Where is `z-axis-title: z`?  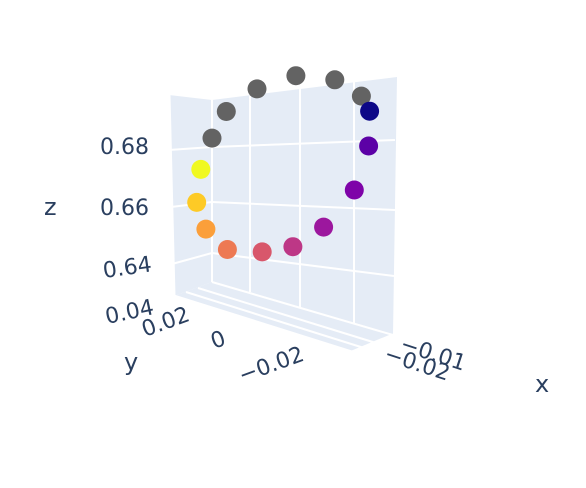 z-axis-title: z is located at coordinates (50, 207).